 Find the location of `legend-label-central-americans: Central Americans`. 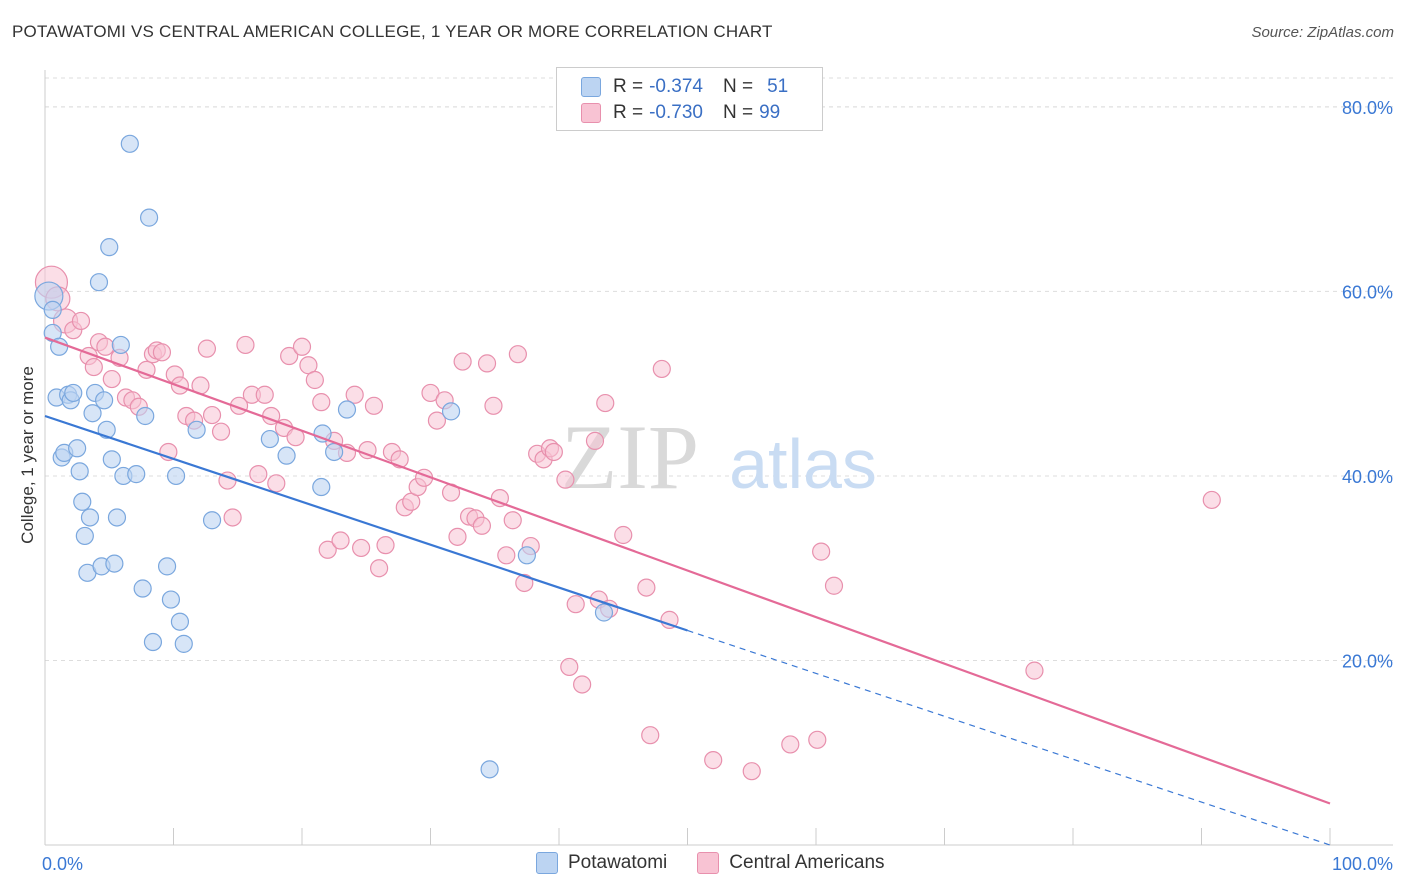

legend-label-central-americans: Central Americans is located at coordinates (807, 862).